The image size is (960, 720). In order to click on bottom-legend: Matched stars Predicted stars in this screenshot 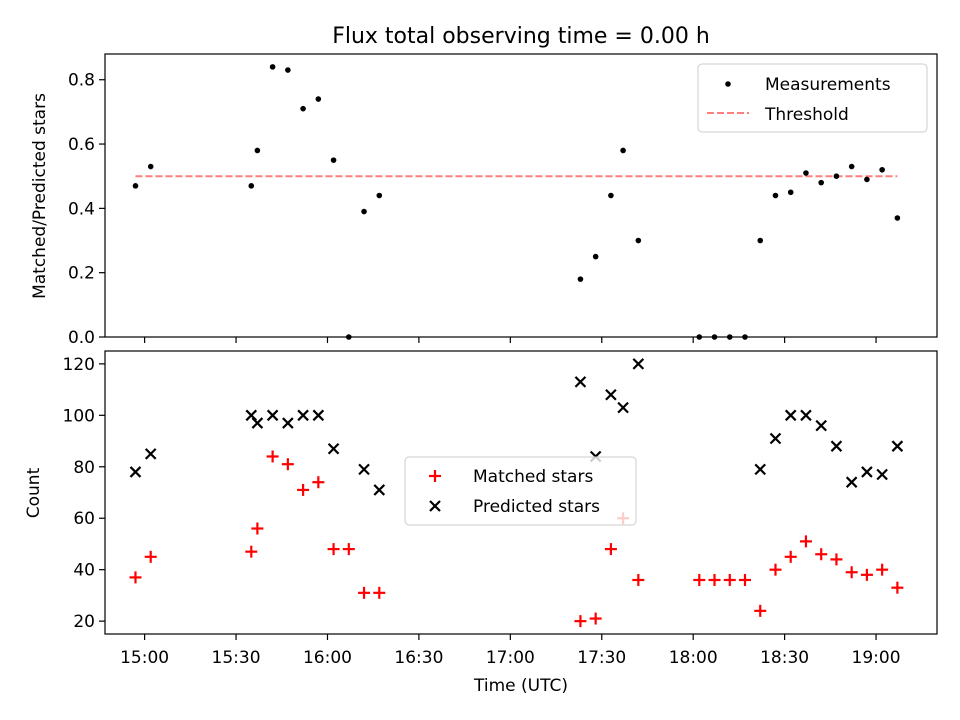, I will do `click(520, 491)`.